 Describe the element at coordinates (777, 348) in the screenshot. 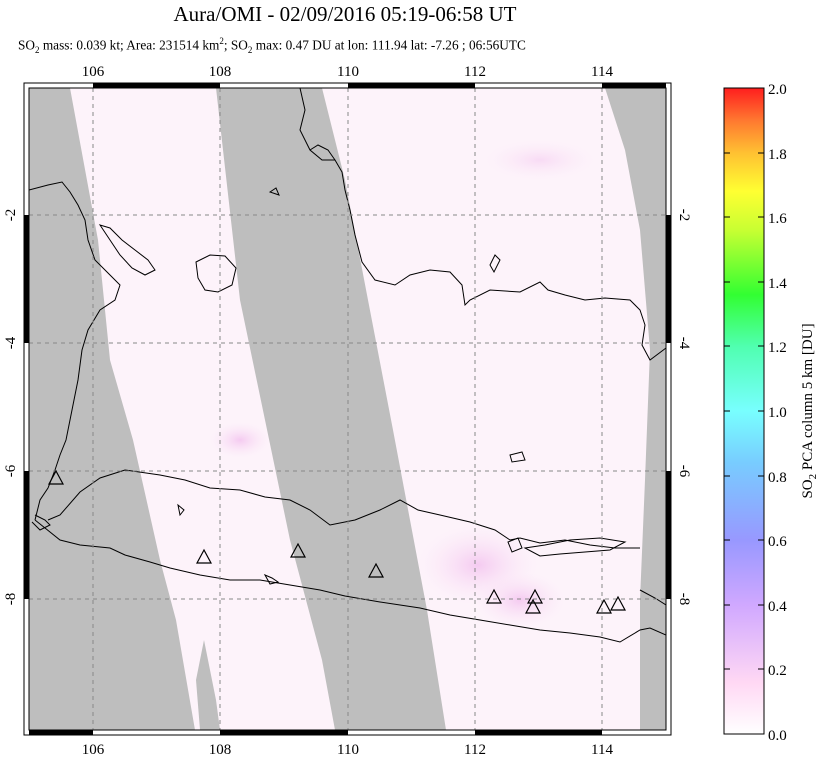

I see `colorbar-tick-label: 1.2` at that location.